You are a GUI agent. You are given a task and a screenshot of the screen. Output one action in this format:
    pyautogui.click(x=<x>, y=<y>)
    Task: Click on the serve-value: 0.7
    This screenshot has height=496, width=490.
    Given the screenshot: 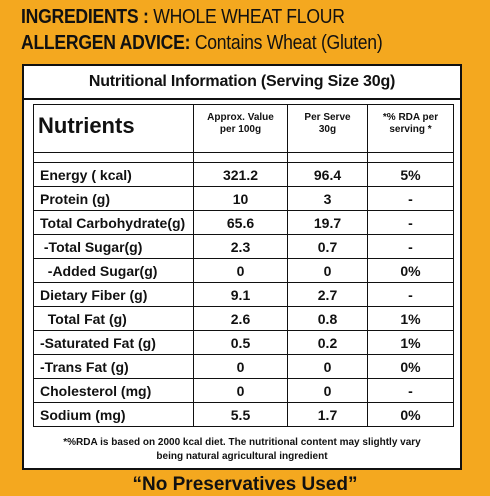 What is the action you would take?
    pyautogui.click(x=327, y=246)
    